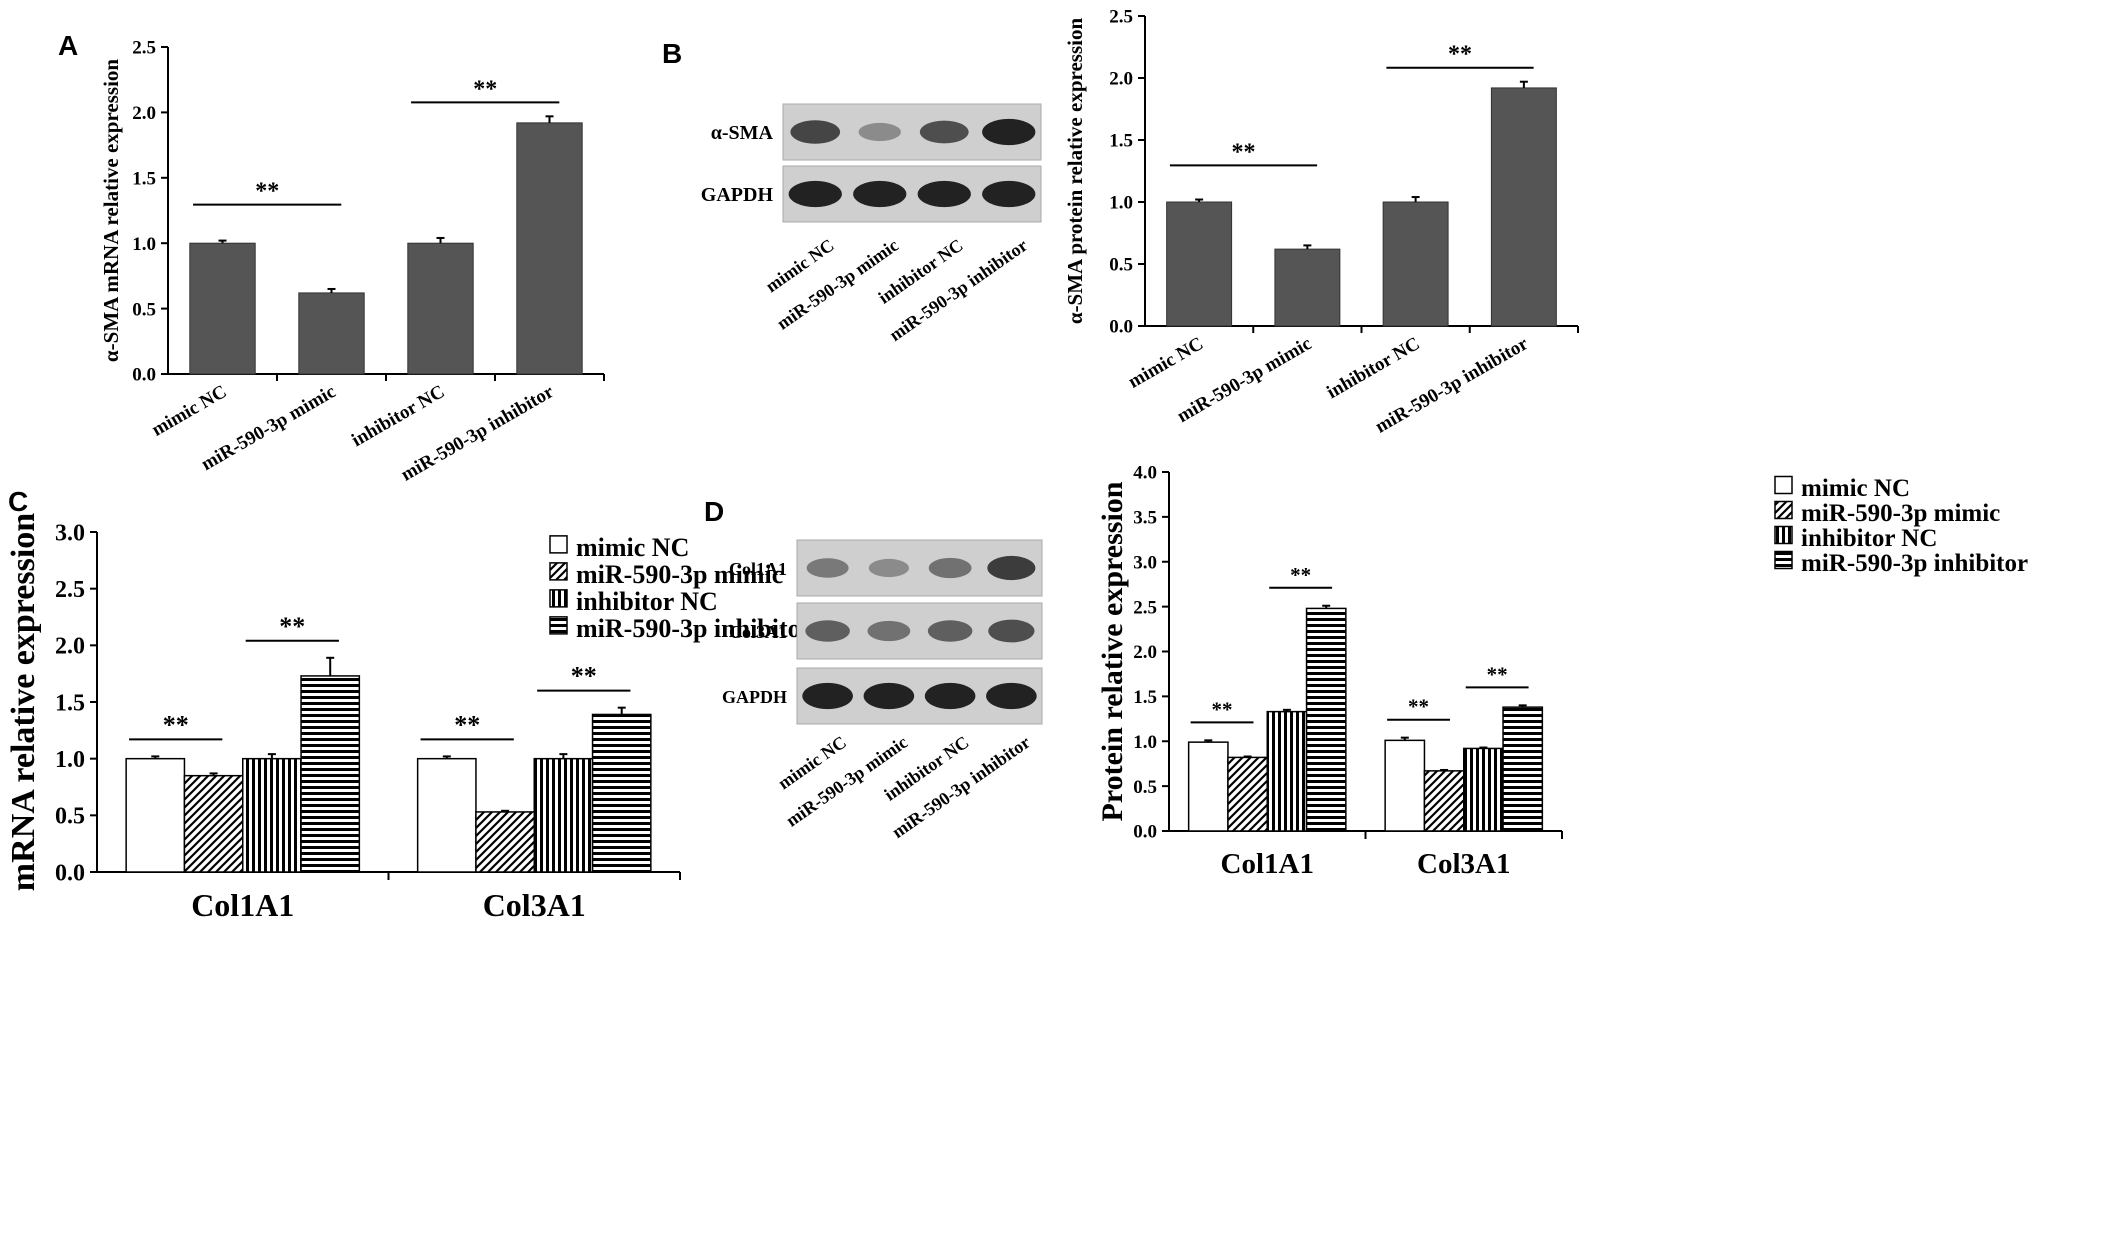 This screenshot has width=2128, height=1244. What do you see at coordinates (189, 411) in the screenshot?
I see `x-category-label: mimic NC` at bounding box center [189, 411].